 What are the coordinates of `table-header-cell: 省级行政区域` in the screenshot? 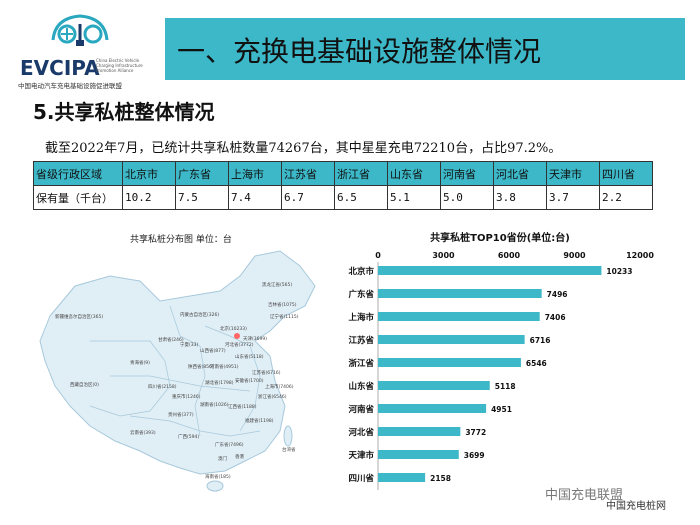 It's located at (78, 173).